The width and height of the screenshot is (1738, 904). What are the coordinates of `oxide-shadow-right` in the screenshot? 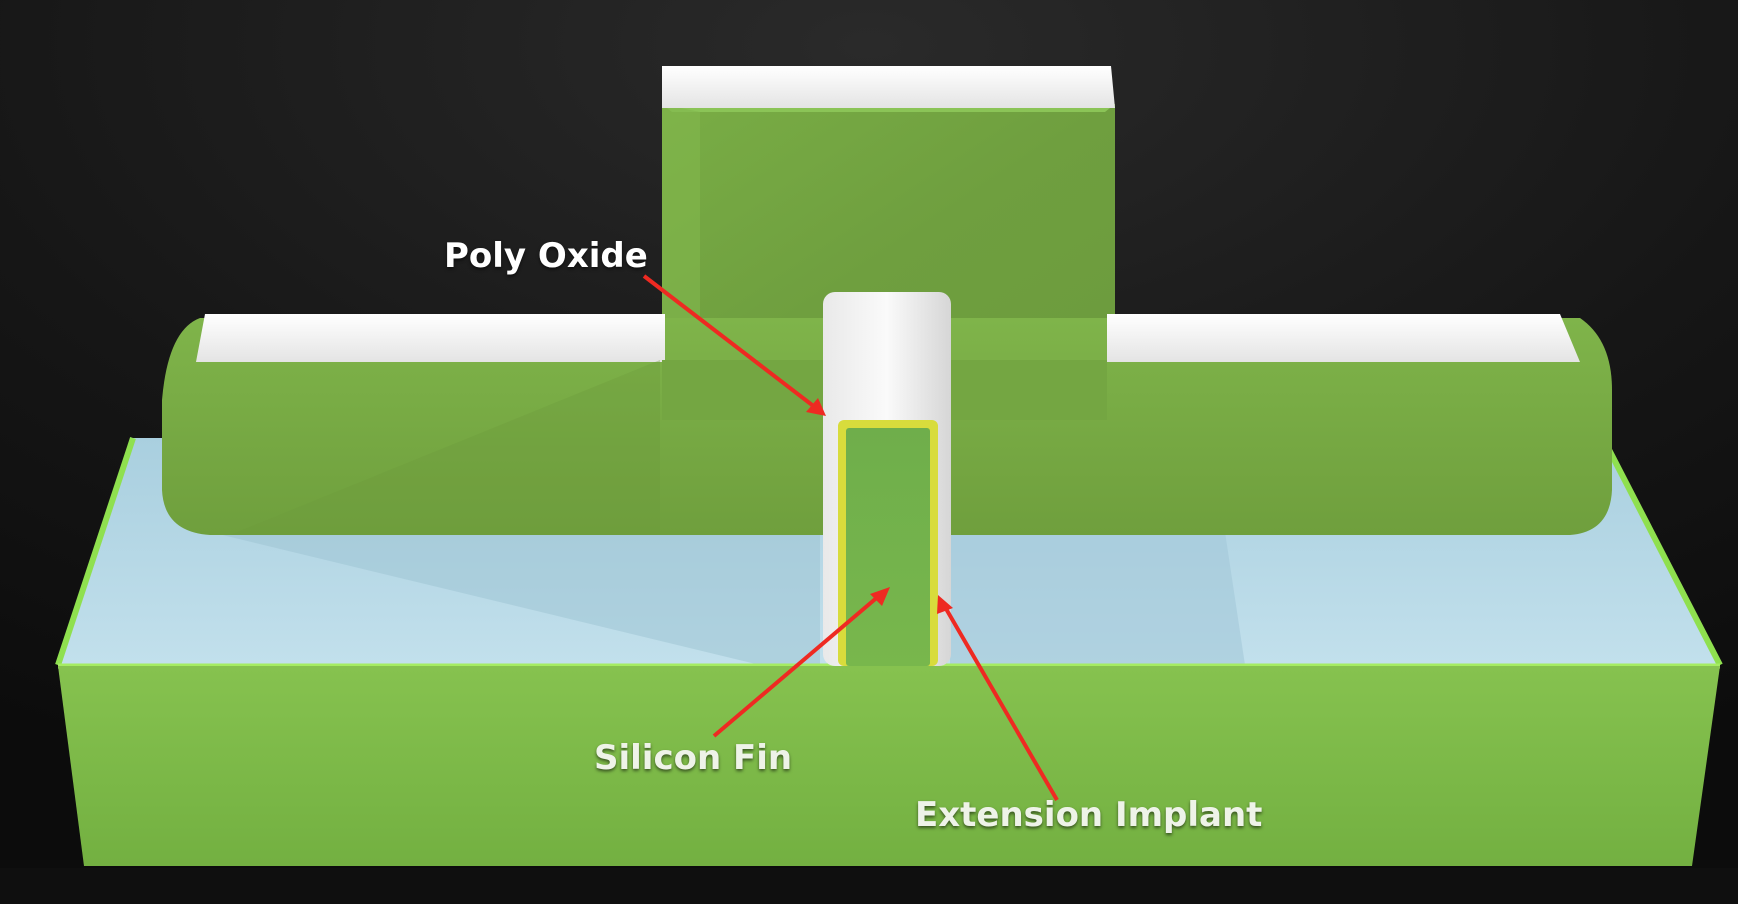 It's located at (1097, 598).